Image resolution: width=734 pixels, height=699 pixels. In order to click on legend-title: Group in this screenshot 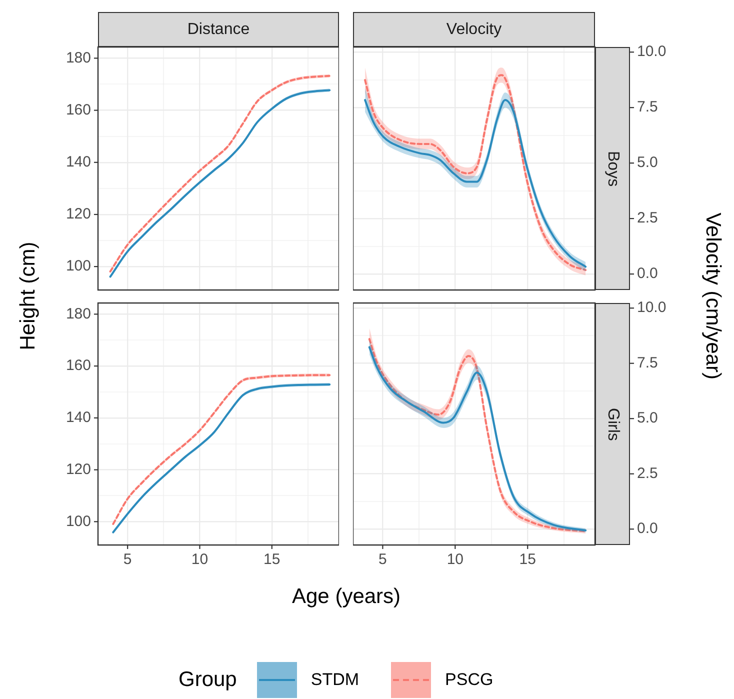, I will do `click(207, 680)`.